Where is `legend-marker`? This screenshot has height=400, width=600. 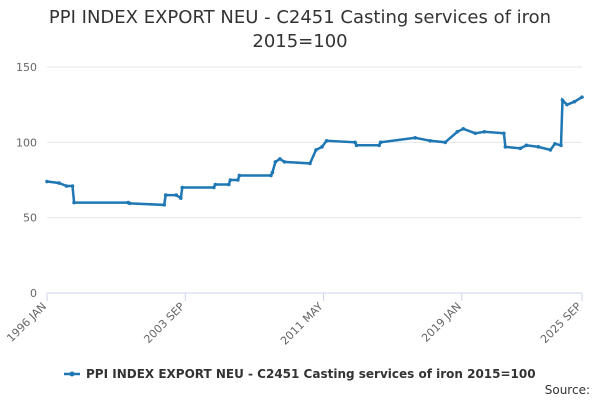
legend-marker is located at coordinates (72, 374).